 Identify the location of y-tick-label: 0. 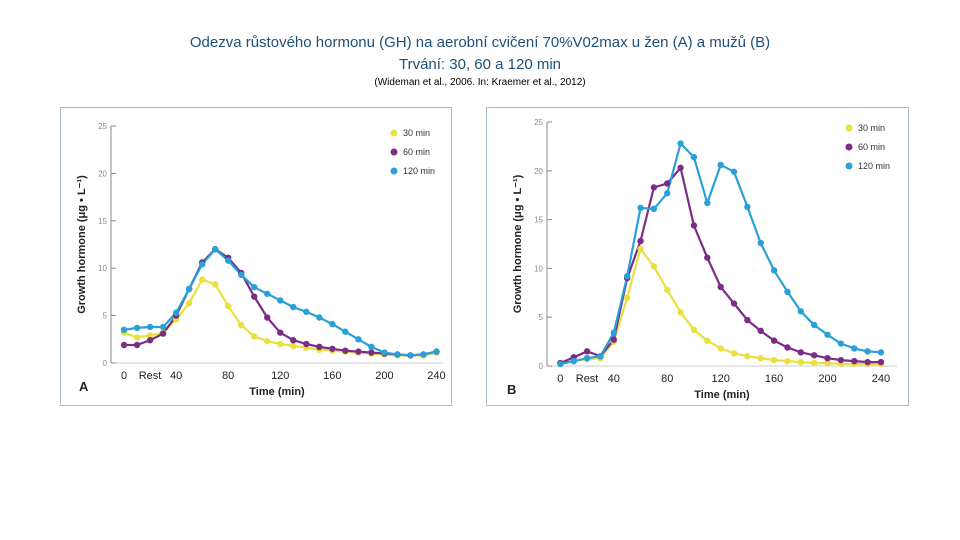
(541, 366).